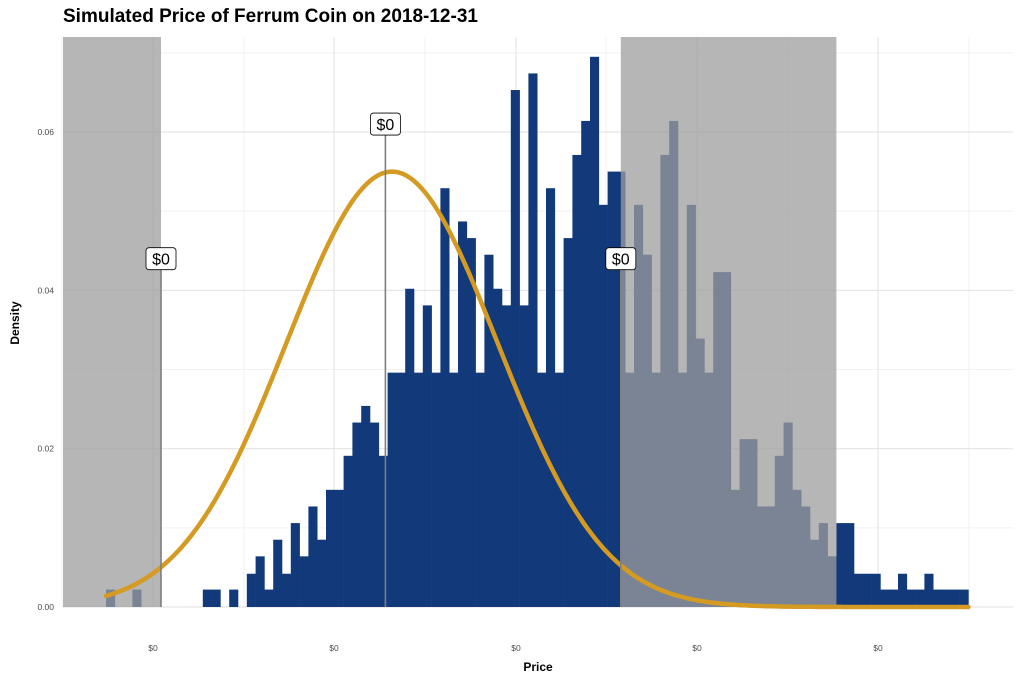 The height and width of the screenshot is (683, 1024). What do you see at coordinates (45, 290) in the screenshot?
I see `y-tick-label: 0.04` at bounding box center [45, 290].